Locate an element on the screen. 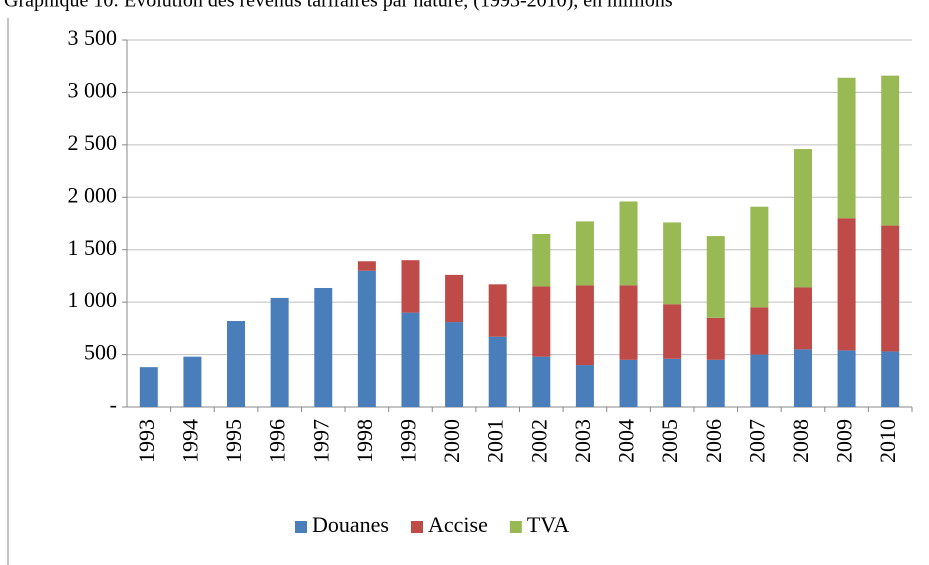  x-tick-label: 2010 is located at coordinates (887, 441).